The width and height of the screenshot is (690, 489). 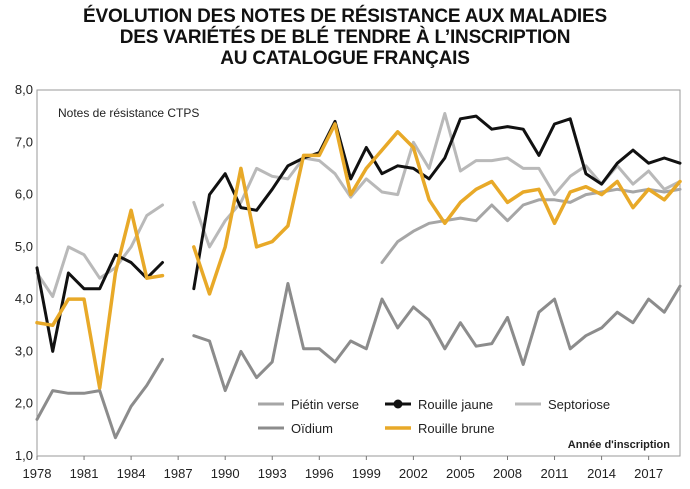 I want to click on legend-item: Rouille jaune, so click(x=439, y=404).